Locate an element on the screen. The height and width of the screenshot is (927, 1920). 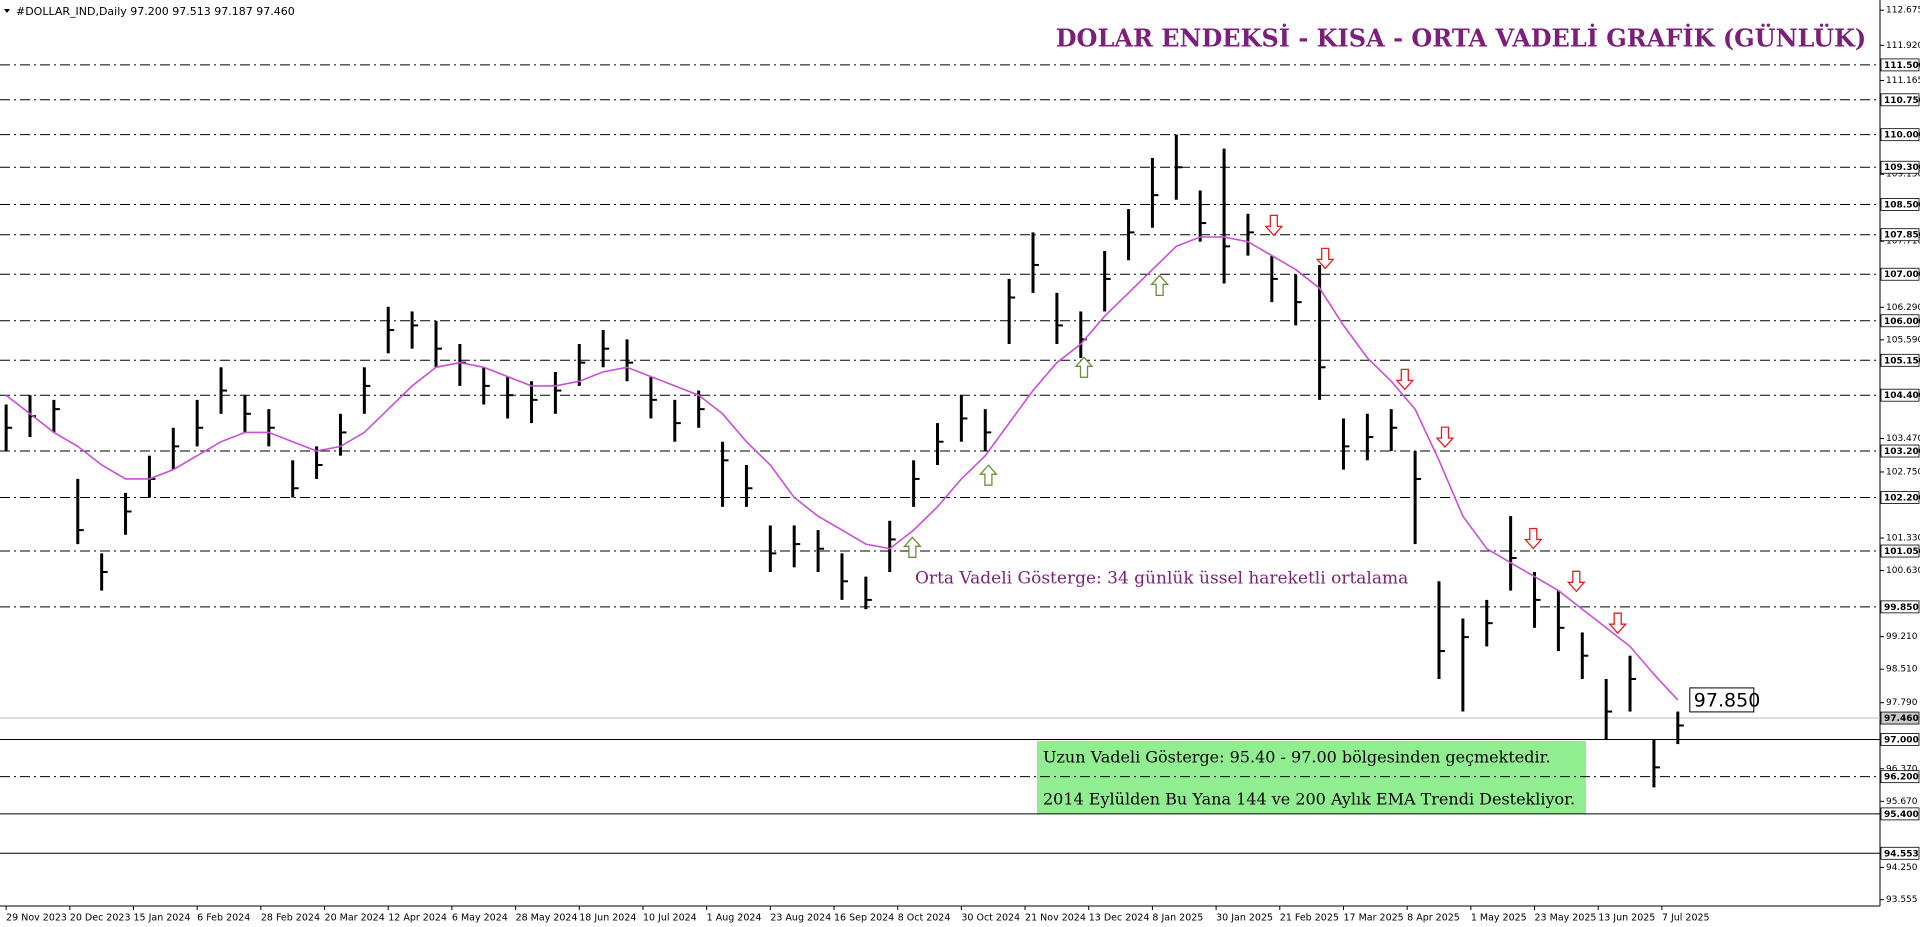
y-tick-label: 98.510 is located at coordinates (1902, 670).